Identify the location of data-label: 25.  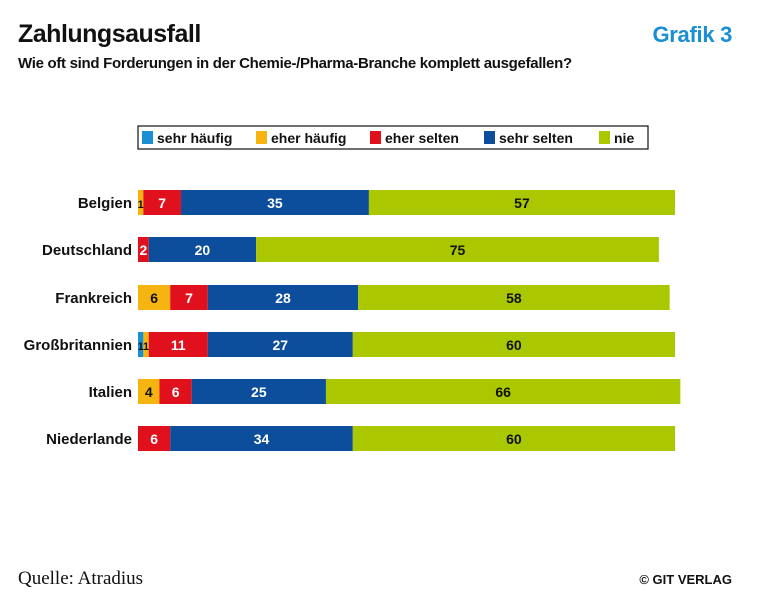
(259, 392).